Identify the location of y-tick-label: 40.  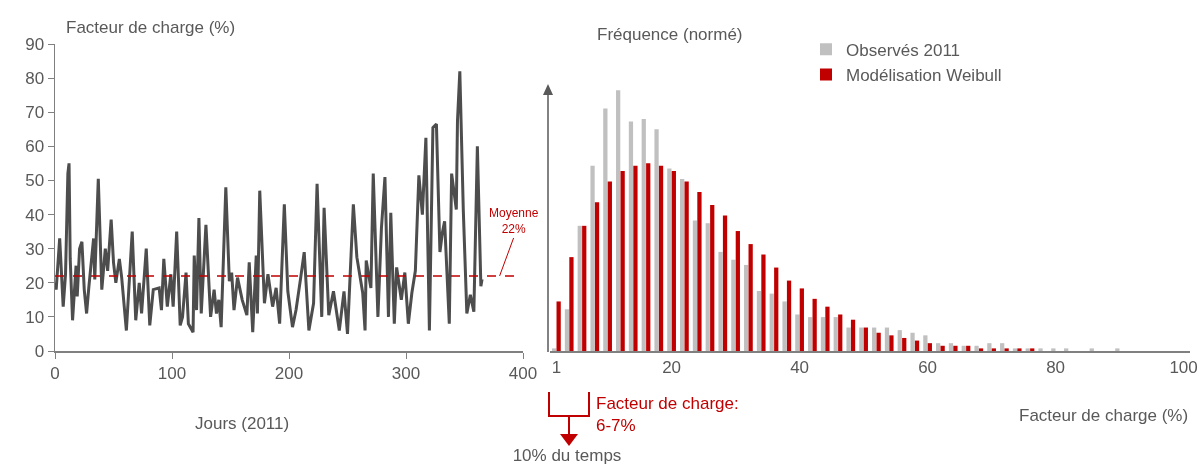
(35, 215).